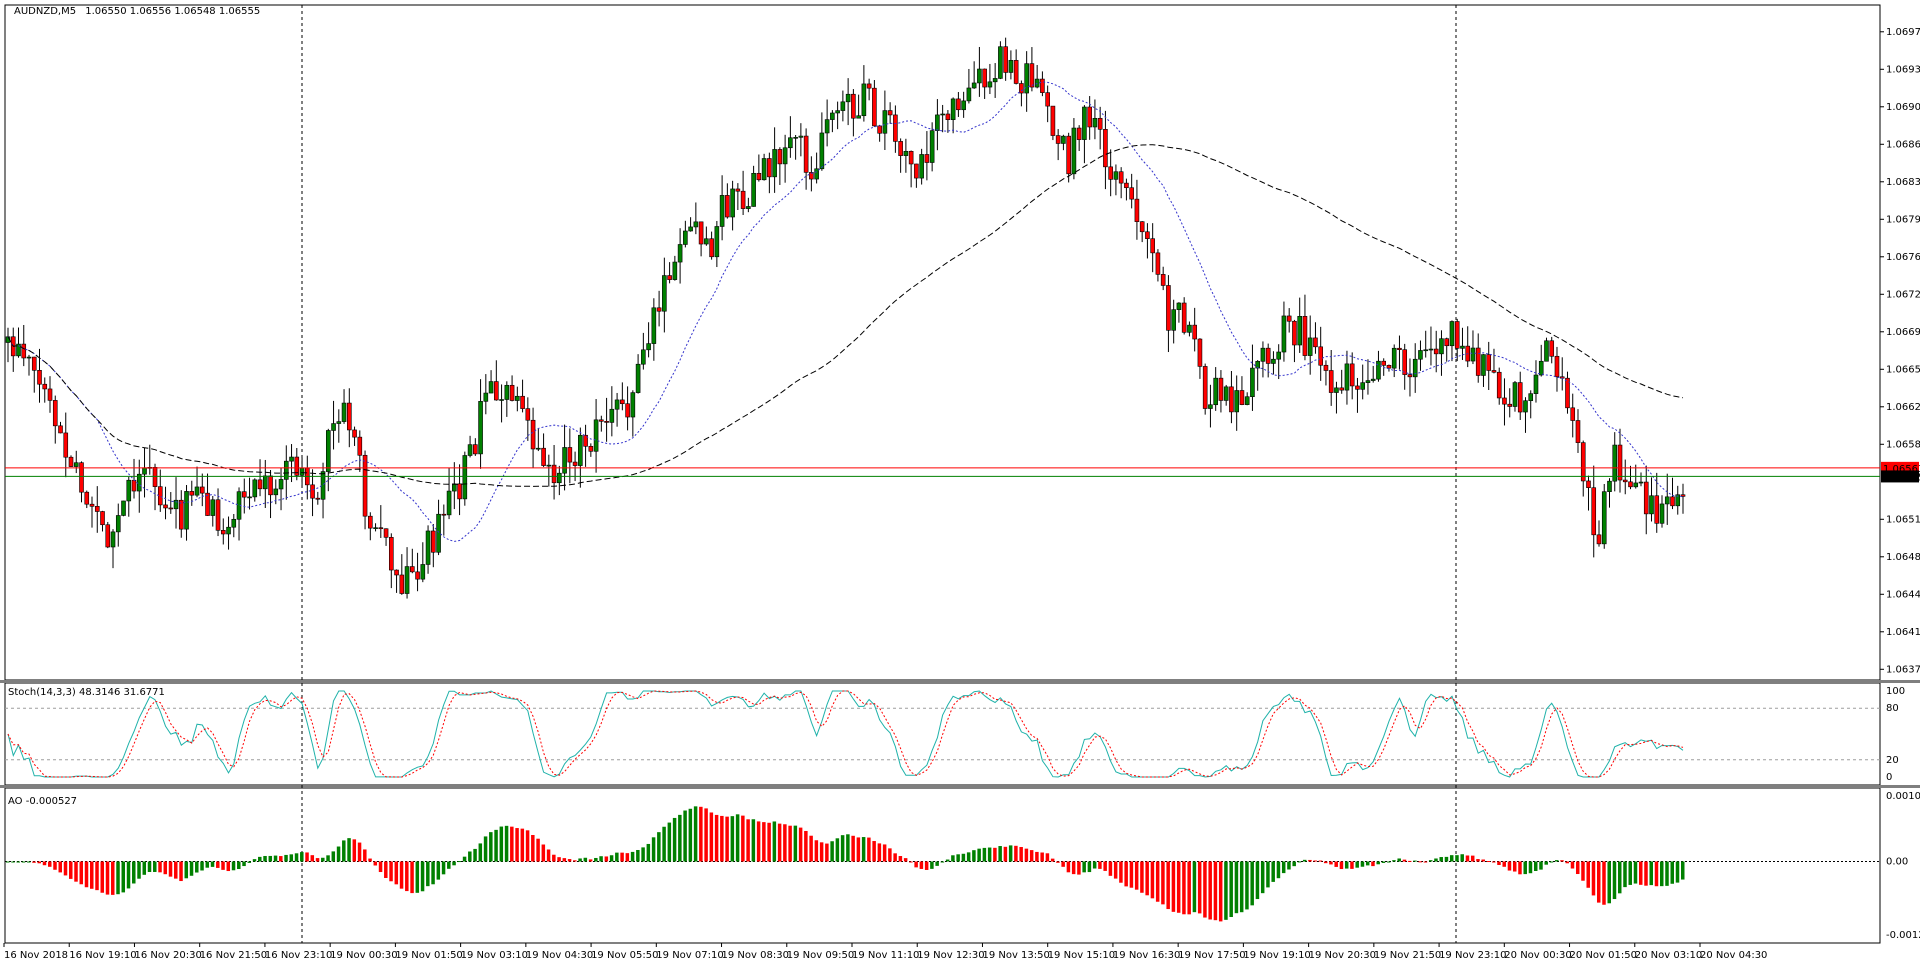  What do you see at coordinates (845, 734) in the screenshot?
I see `stoch-signal-line` at bounding box center [845, 734].